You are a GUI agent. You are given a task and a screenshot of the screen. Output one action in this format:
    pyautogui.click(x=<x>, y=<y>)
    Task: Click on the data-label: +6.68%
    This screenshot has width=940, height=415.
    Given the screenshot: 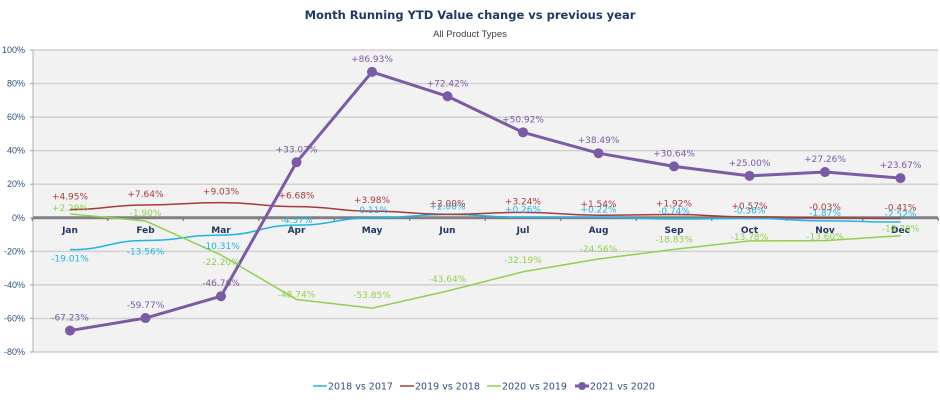 What is the action you would take?
    pyautogui.click(x=296, y=197)
    